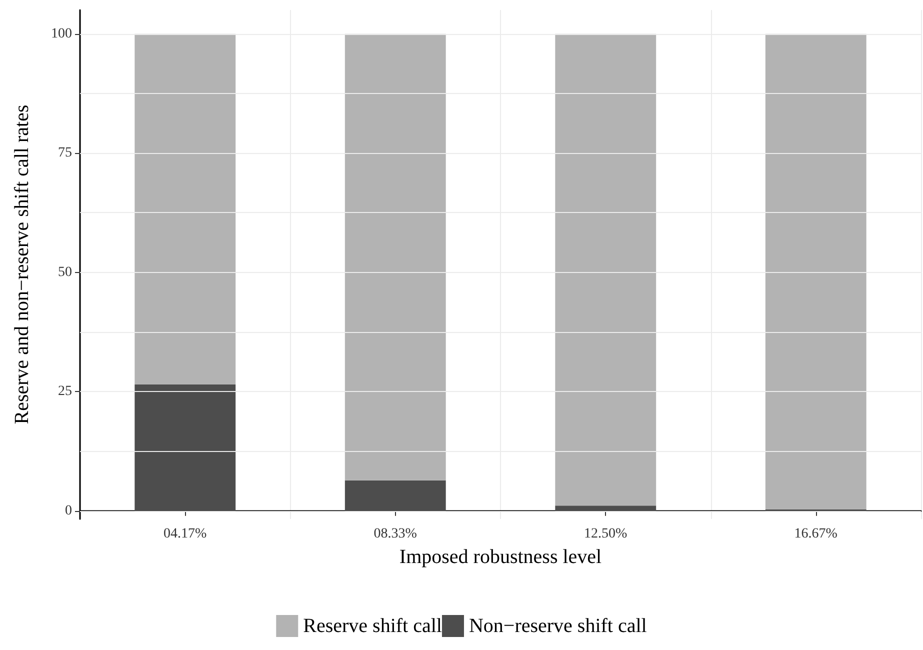  I want to click on x-tick-label: 12.50%, so click(606, 534).